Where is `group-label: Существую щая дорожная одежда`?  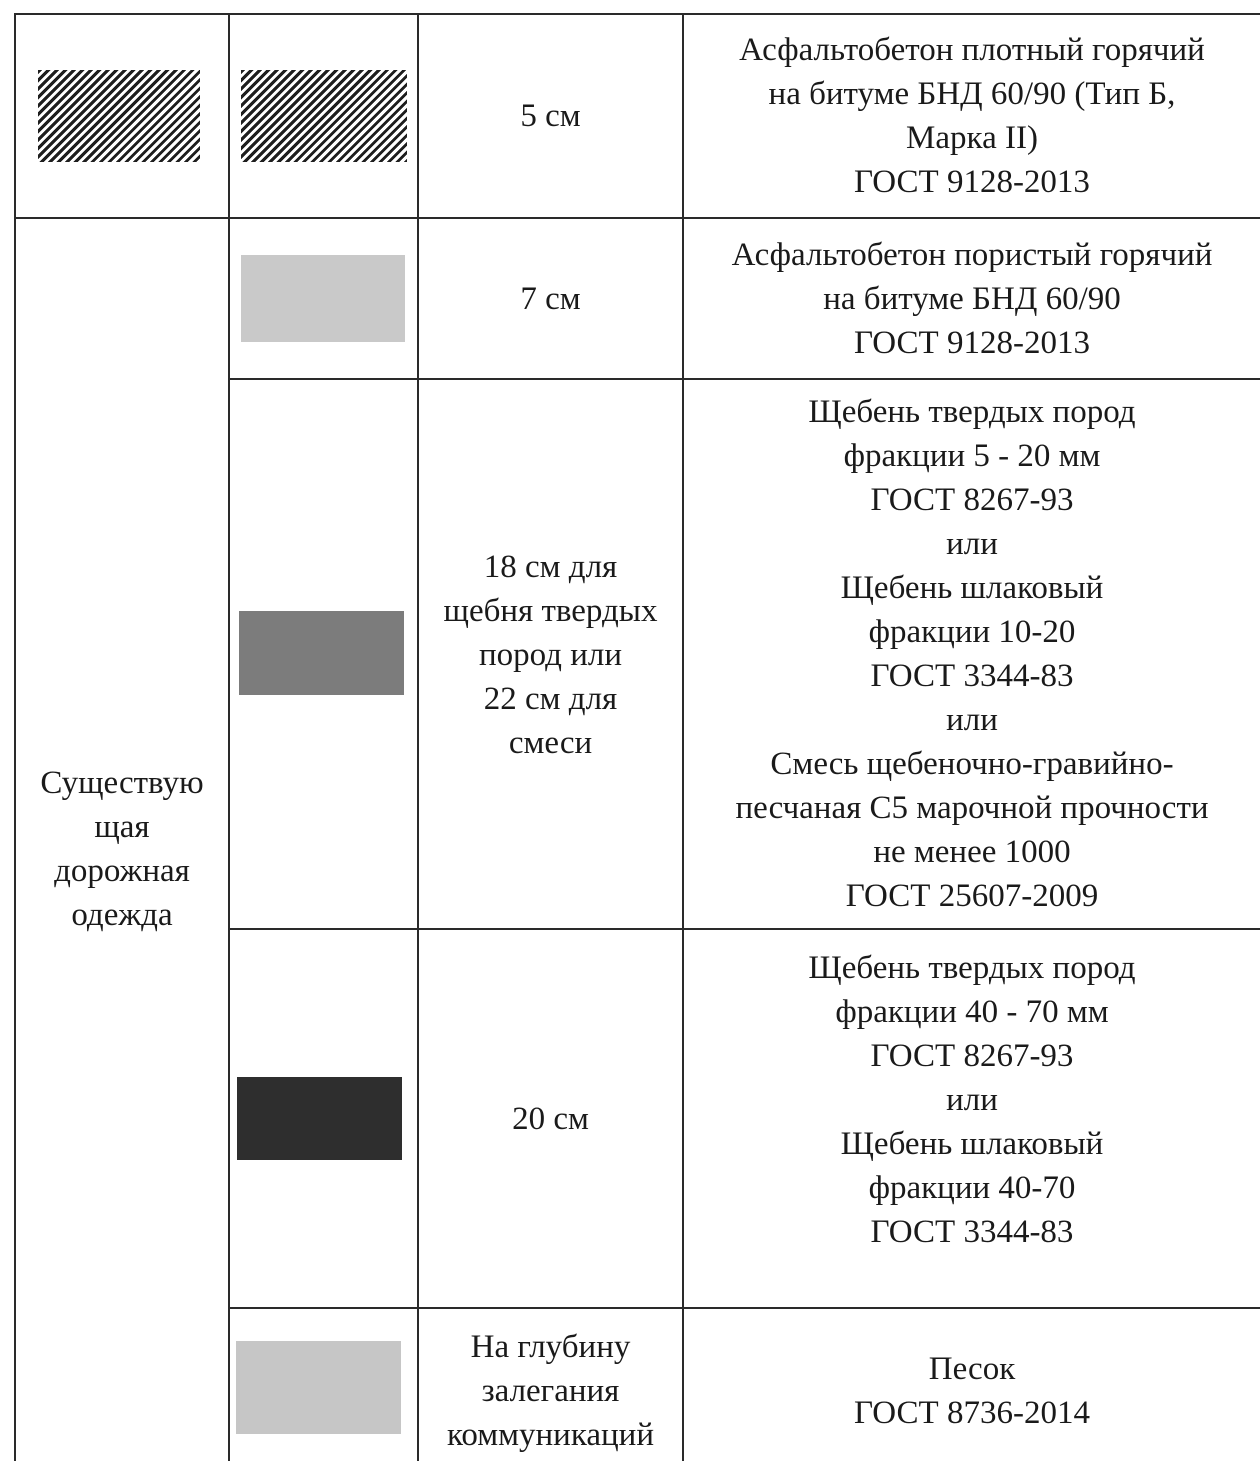
group-label: Существую щая дорожная одежда is located at coordinates (122, 849).